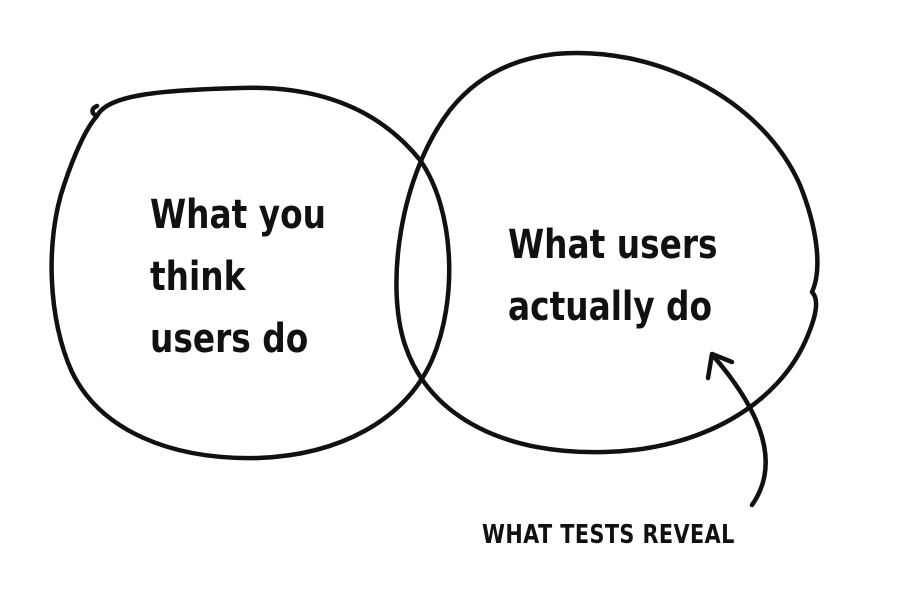  What do you see at coordinates (608, 535) in the screenshot?
I see `annotation-label: WHAT TESTS REVEAL` at bounding box center [608, 535].